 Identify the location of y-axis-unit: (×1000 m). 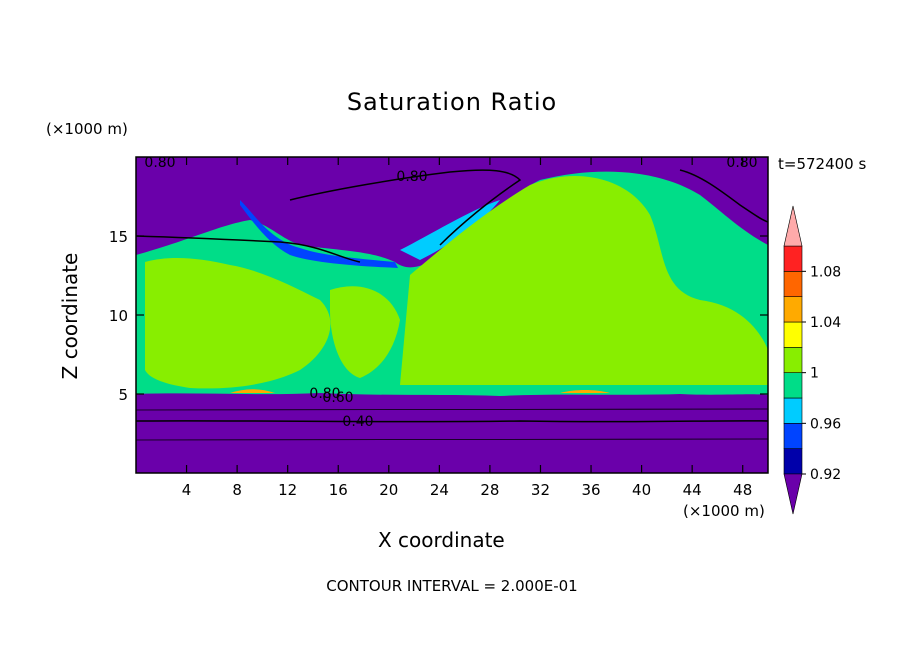
(87, 129).